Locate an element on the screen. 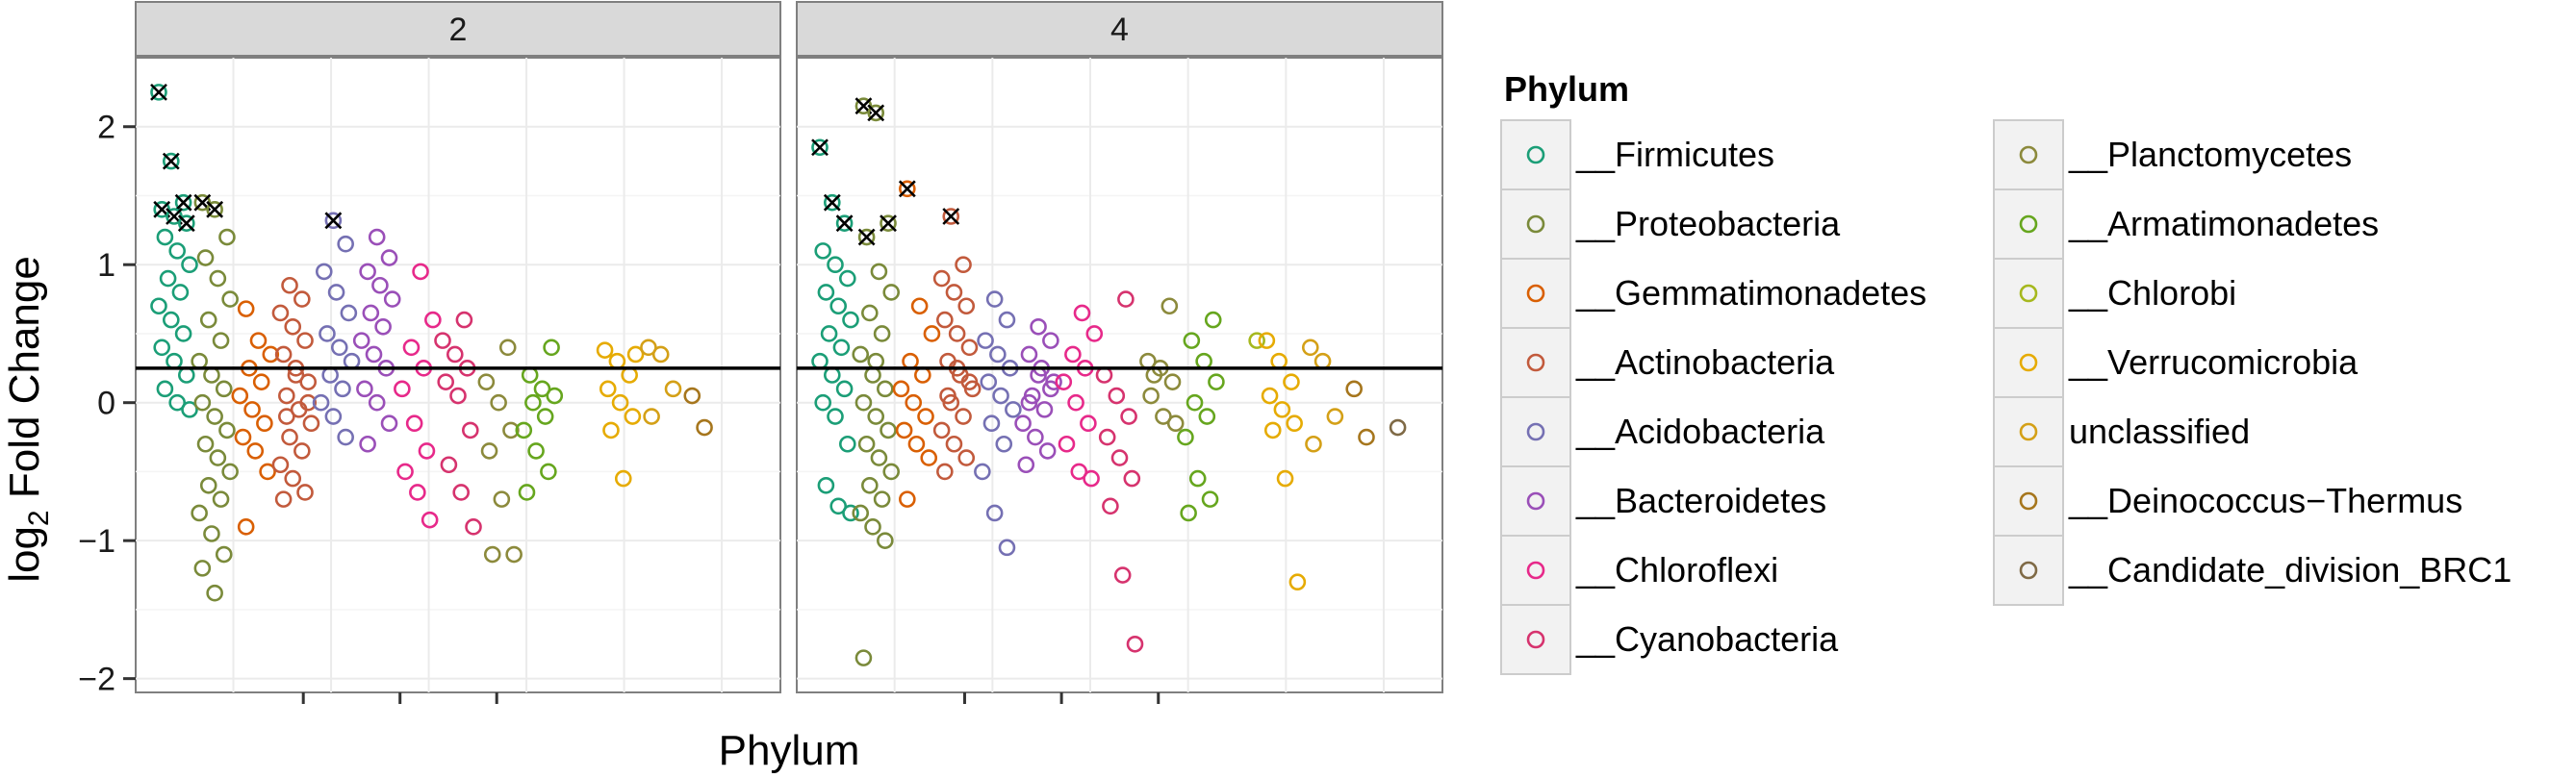 The width and height of the screenshot is (2576, 778). legend-title: Phylum is located at coordinates (1566, 89).